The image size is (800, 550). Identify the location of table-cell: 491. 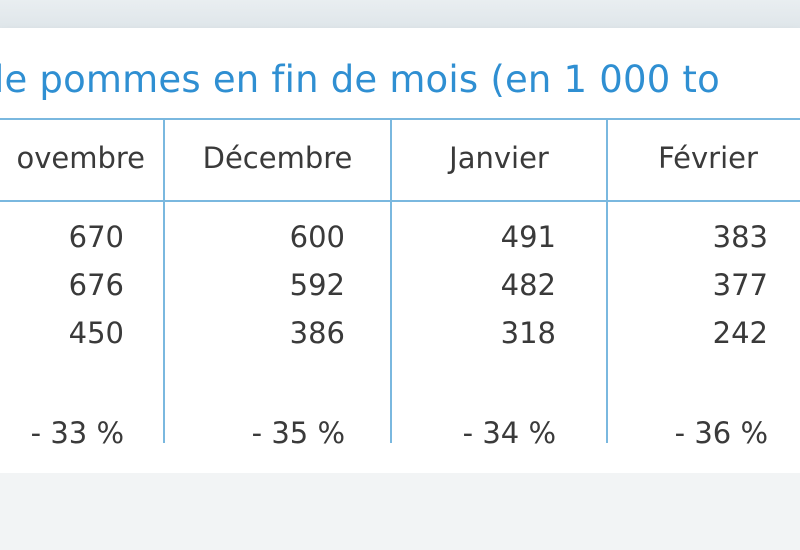
(528, 237).